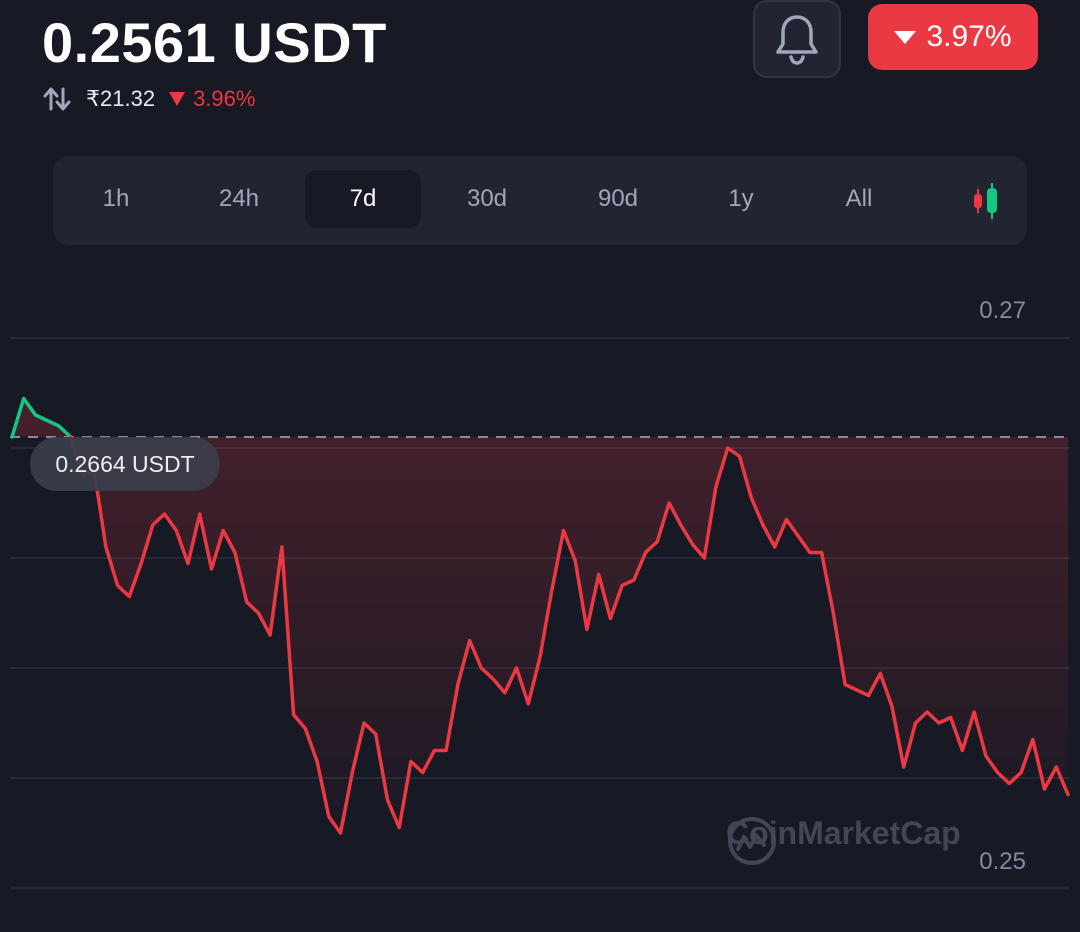 The height and width of the screenshot is (932, 1080). What do you see at coordinates (969, 36) in the screenshot?
I see `change-badge-value: 3.97%` at bounding box center [969, 36].